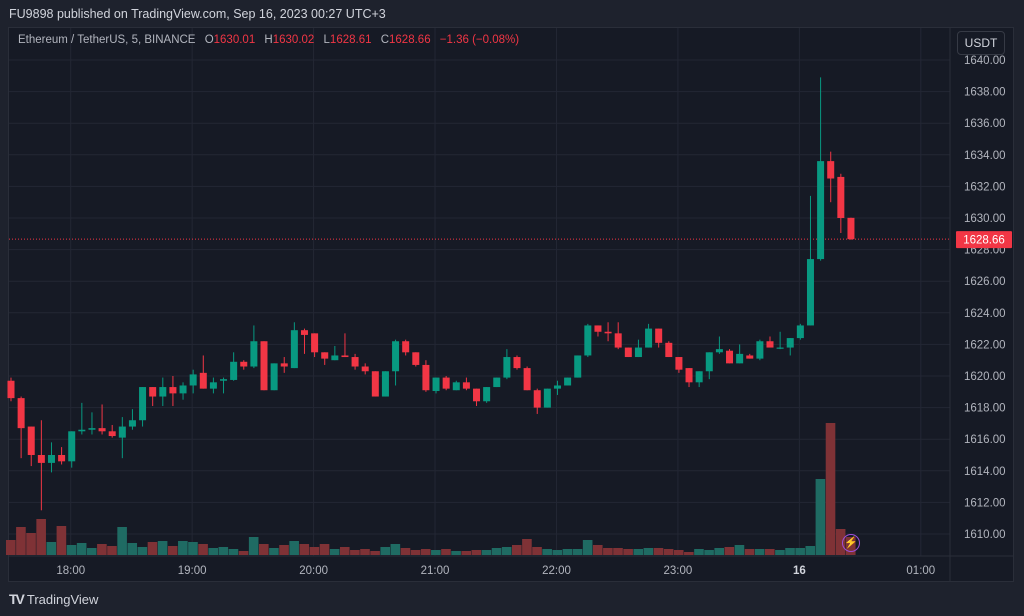 This screenshot has height=616, width=1024. What do you see at coordinates (678, 571) in the screenshot?
I see `time-tick-label: 23:00` at bounding box center [678, 571].